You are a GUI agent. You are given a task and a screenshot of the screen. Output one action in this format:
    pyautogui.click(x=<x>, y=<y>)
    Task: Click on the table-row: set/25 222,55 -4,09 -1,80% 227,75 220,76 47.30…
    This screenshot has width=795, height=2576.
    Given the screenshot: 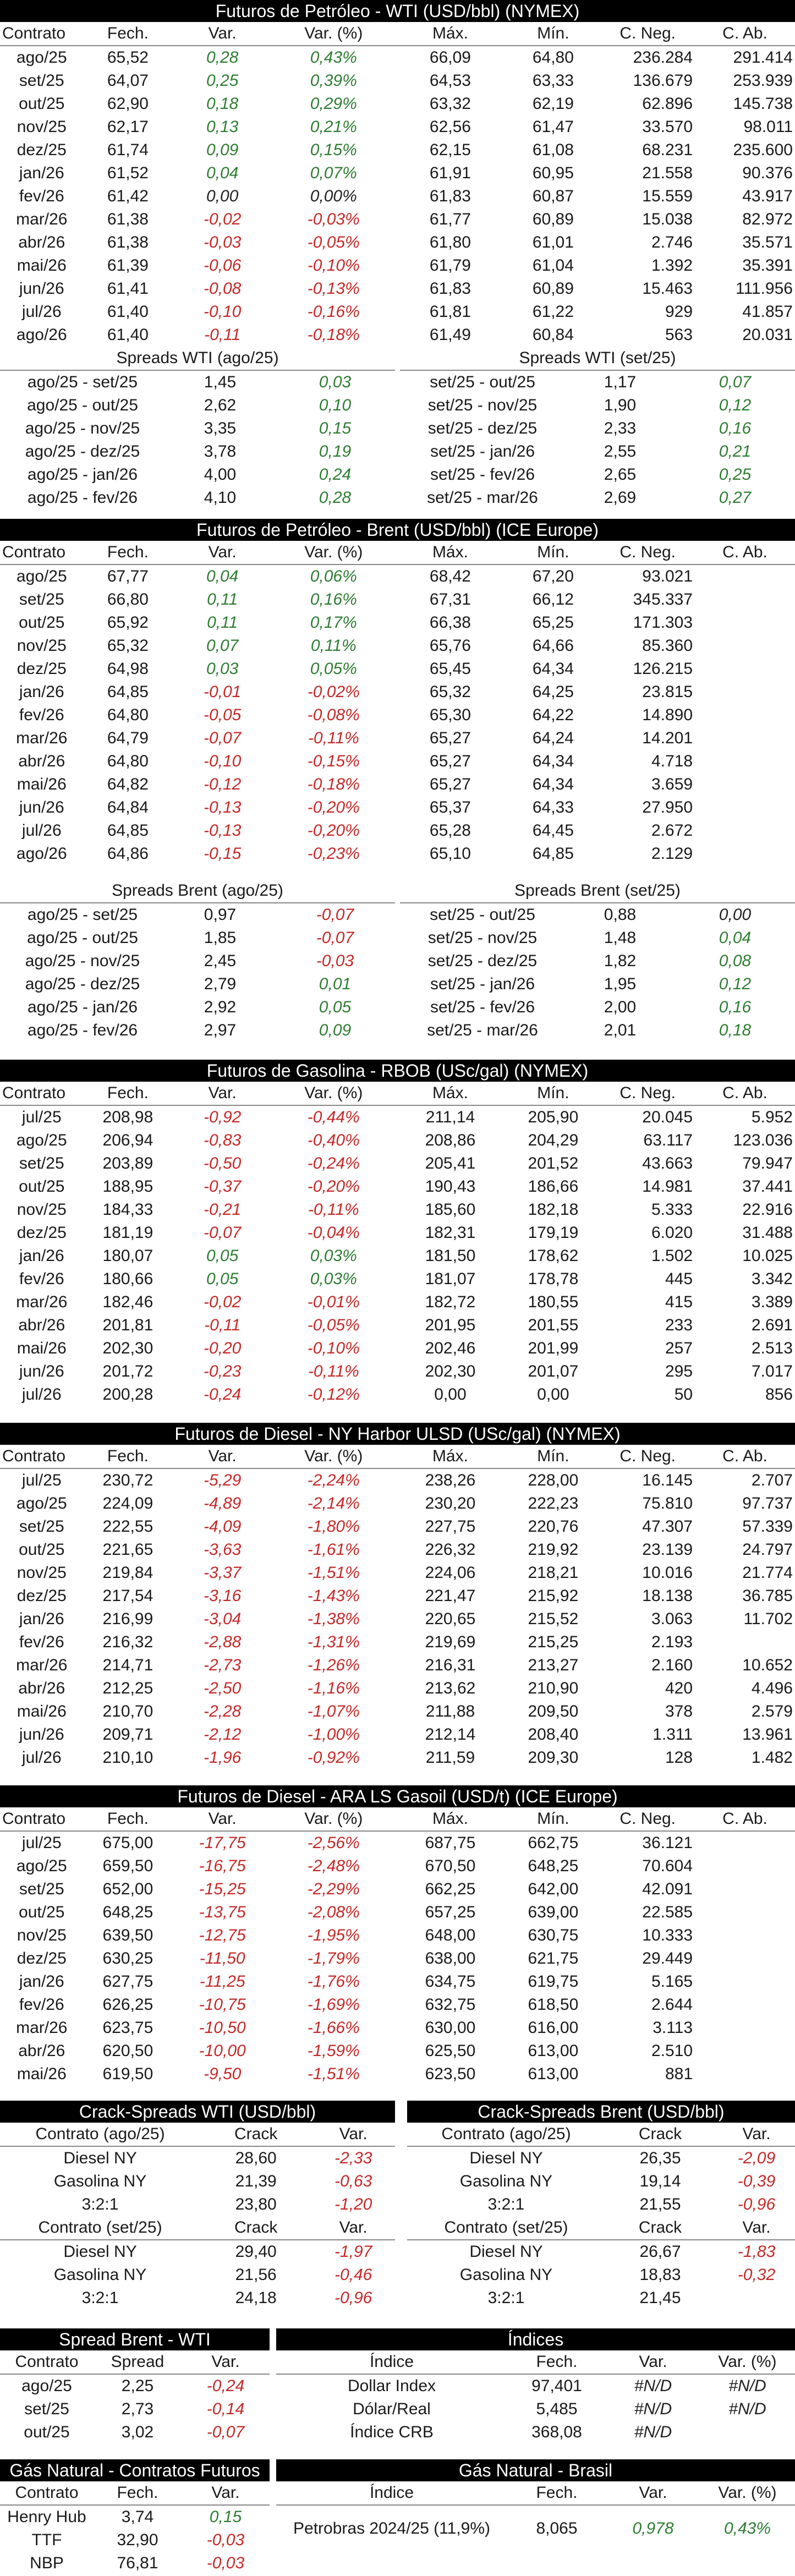 What is the action you would take?
    pyautogui.click(x=397, y=1526)
    